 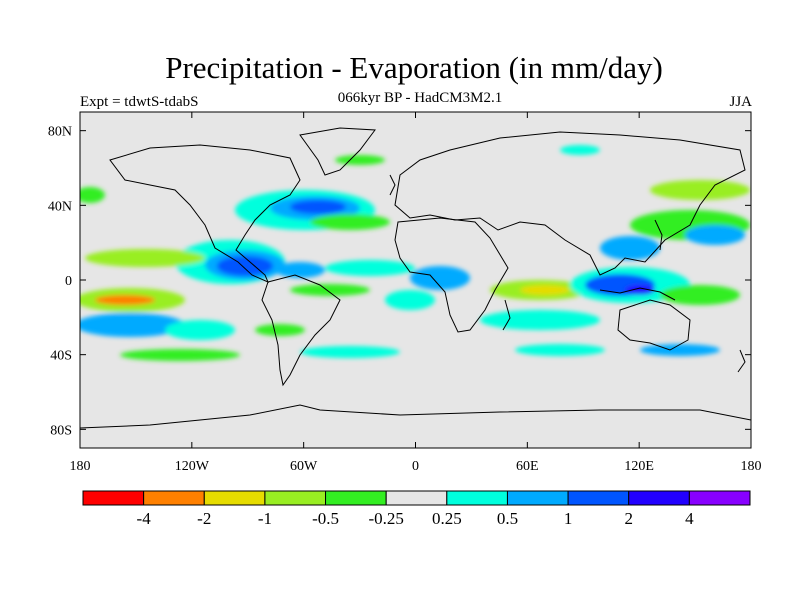 What do you see at coordinates (740, 102) in the screenshot?
I see `season-label: JJA` at bounding box center [740, 102].